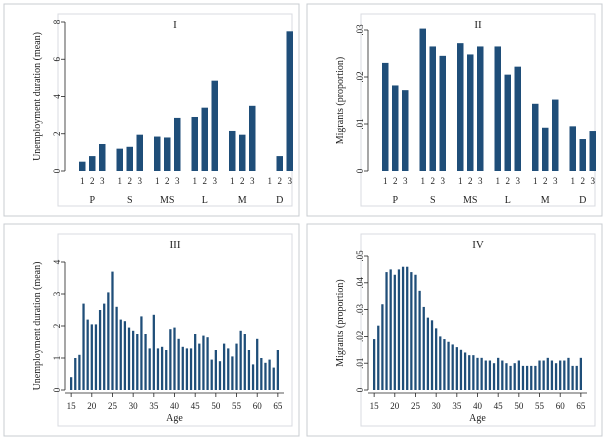  What do you see at coordinates (175, 25) in the screenshot?
I see `chart-title: I` at bounding box center [175, 25].